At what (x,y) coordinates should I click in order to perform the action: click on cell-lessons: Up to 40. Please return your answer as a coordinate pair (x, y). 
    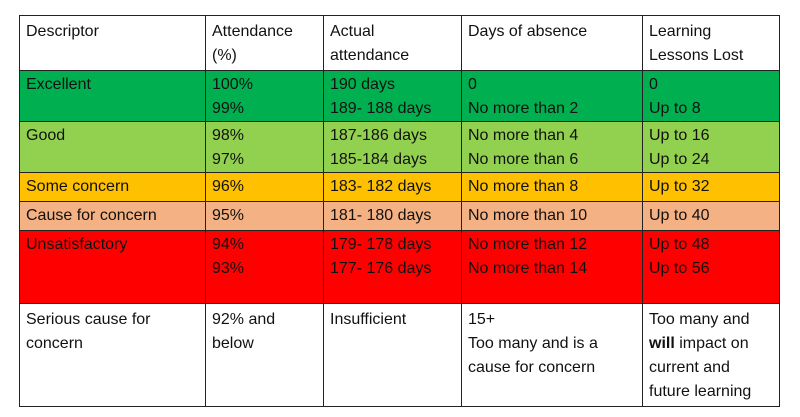
    Looking at the image, I should click on (711, 216).